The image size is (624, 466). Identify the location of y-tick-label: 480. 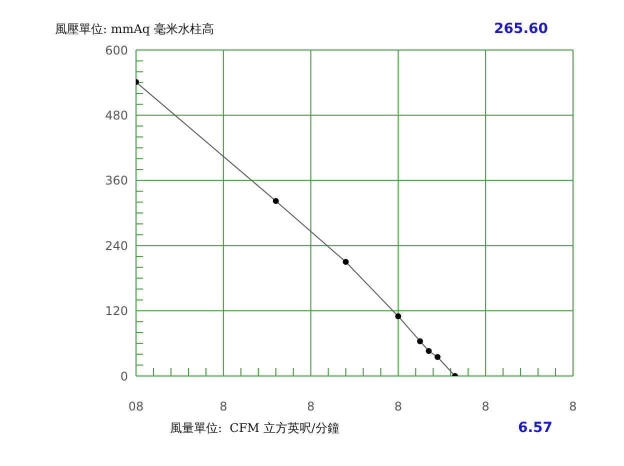
(116, 115).